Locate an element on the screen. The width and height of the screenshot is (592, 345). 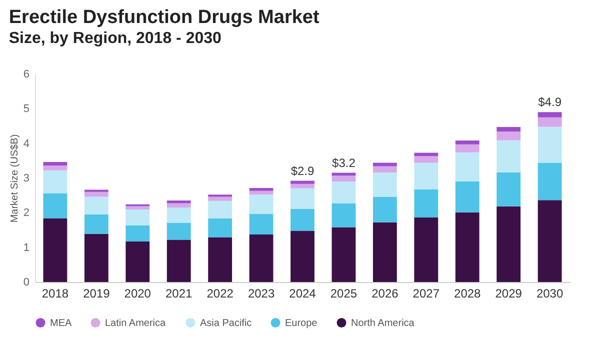
chart-title: Erectile Dysfunction Drugs Market is located at coordinates (164, 17).